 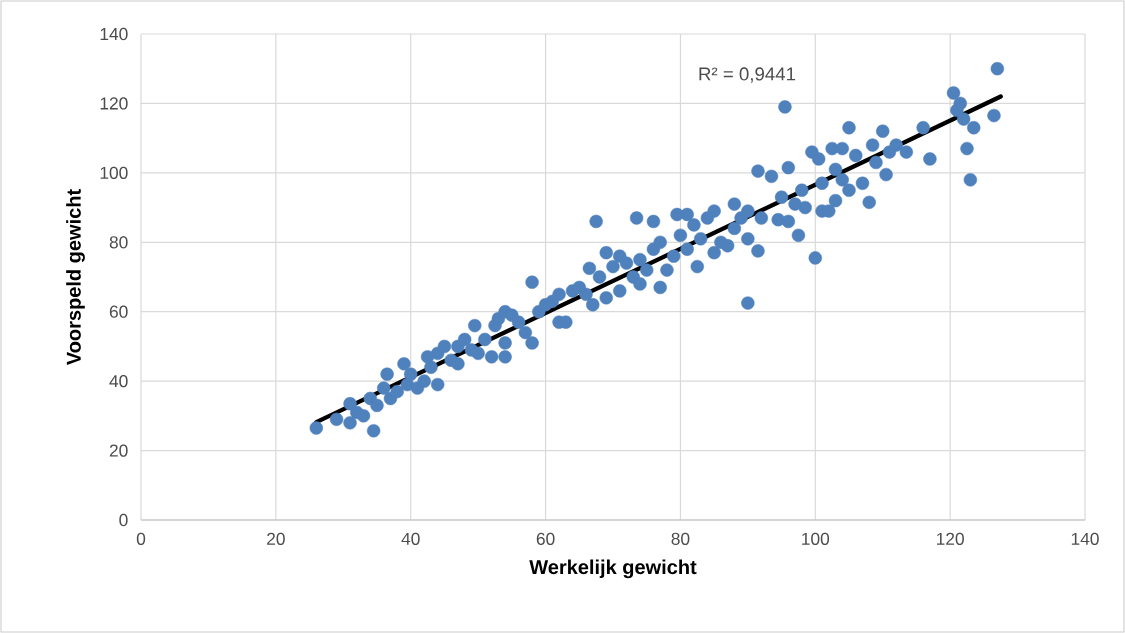 What do you see at coordinates (950, 538) in the screenshot?
I see `x-tick-label: 120` at bounding box center [950, 538].